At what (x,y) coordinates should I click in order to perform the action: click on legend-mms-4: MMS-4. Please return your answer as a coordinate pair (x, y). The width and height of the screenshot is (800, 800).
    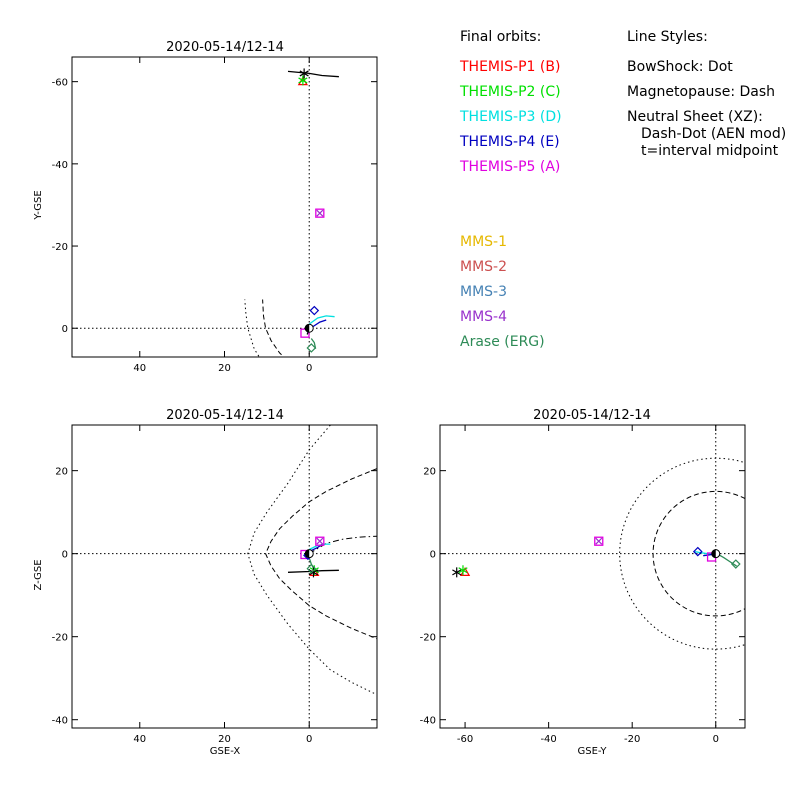
    Looking at the image, I should click on (483, 317).